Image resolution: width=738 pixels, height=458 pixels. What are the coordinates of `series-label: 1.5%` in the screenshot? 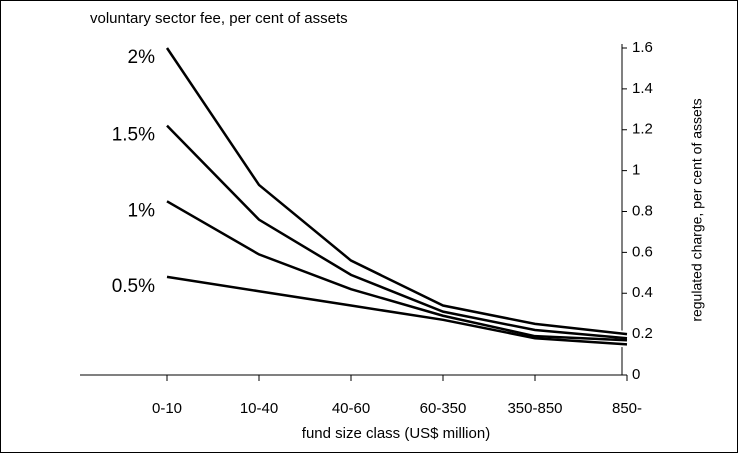 It's located at (133, 135).